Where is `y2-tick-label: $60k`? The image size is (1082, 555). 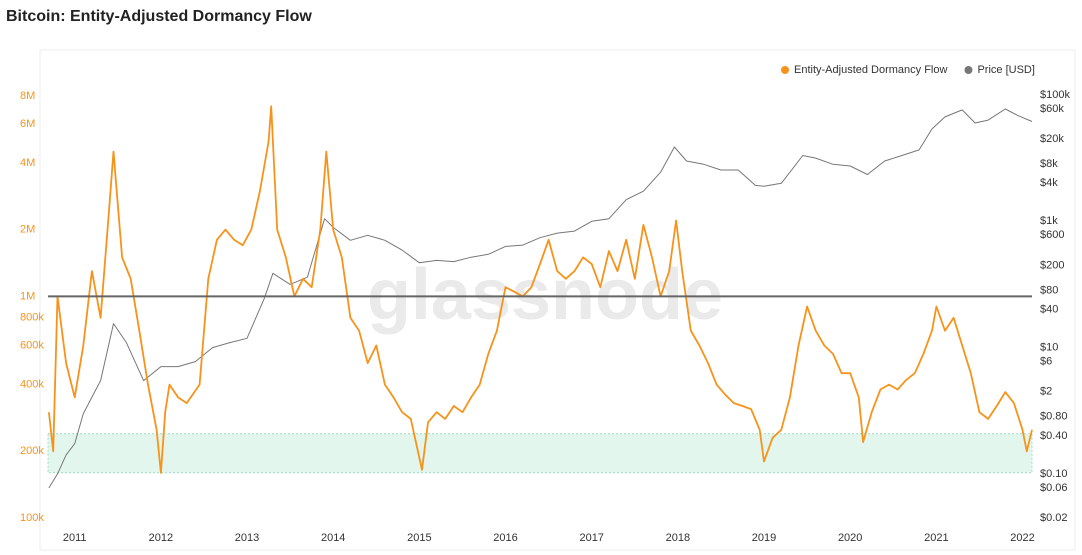
y2-tick-label: $60k is located at coordinates (1052, 109).